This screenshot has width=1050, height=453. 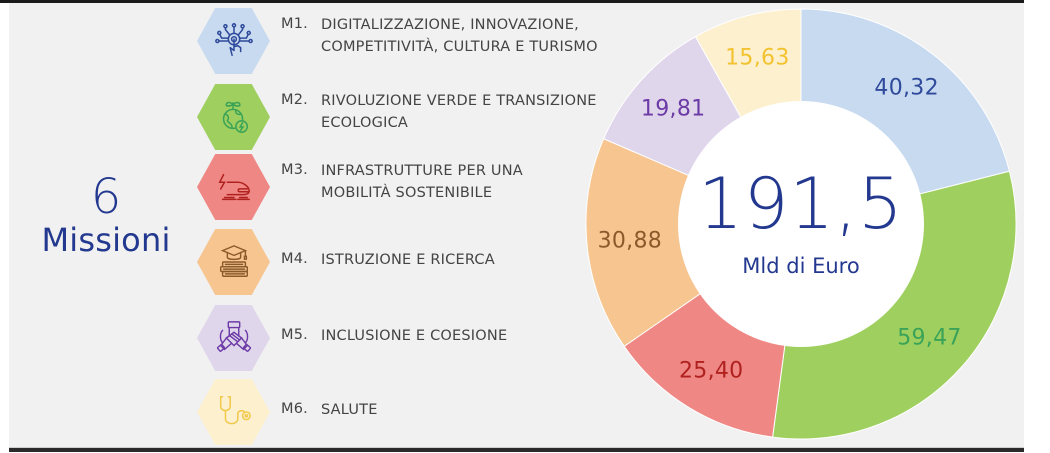 I want to click on mission-row-m5: M5. INCLUSIONE E COESIONE, so click(x=397, y=338).